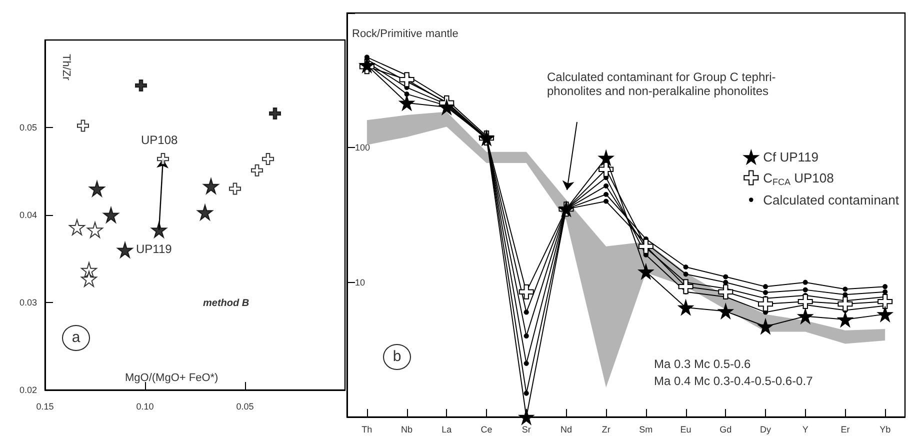 The width and height of the screenshot is (916, 441). I want to click on y-axis-title: Th/Zr, so click(65, 67).